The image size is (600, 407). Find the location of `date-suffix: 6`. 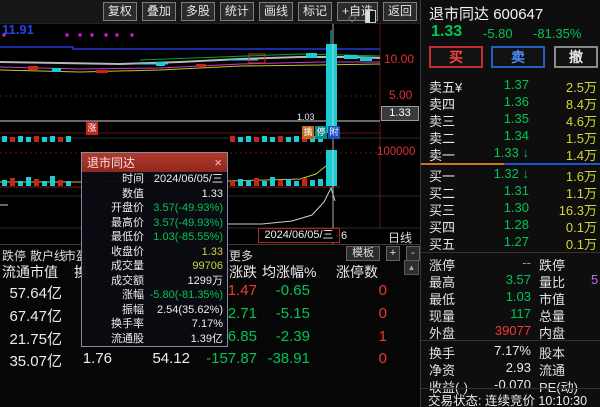

date-suffix: 6 is located at coordinates (344, 236).